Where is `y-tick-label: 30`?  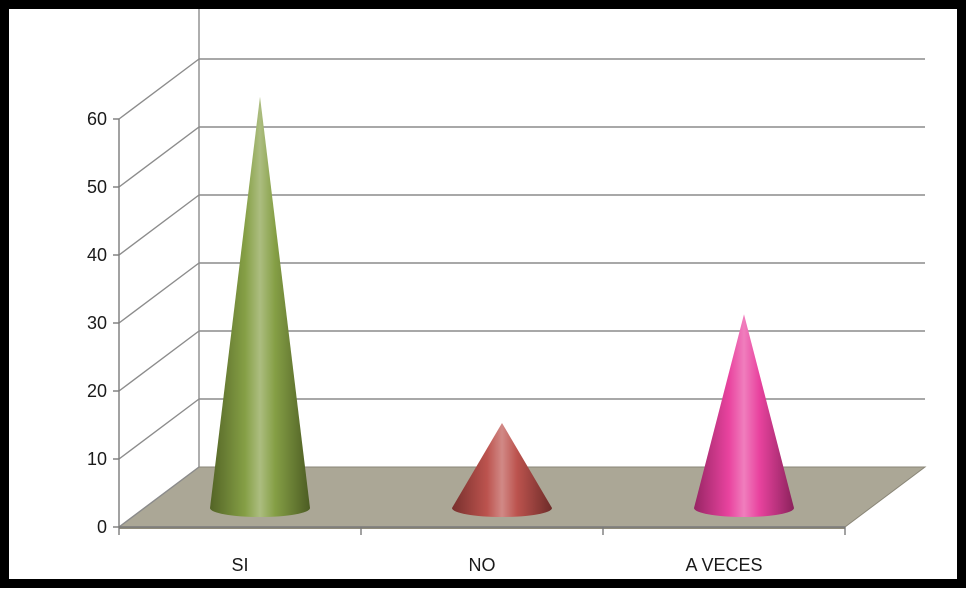 y-tick-label: 30 is located at coordinates (97, 323).